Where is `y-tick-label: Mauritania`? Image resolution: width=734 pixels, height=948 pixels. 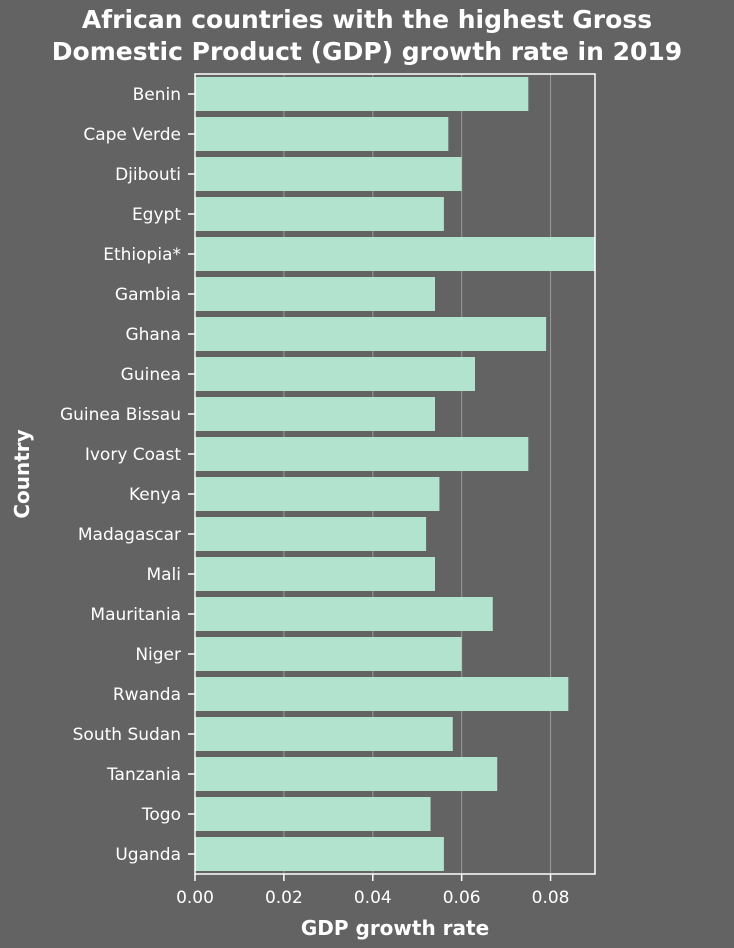
y-tick-label: Mauritania is located at coordinates (135, 615).